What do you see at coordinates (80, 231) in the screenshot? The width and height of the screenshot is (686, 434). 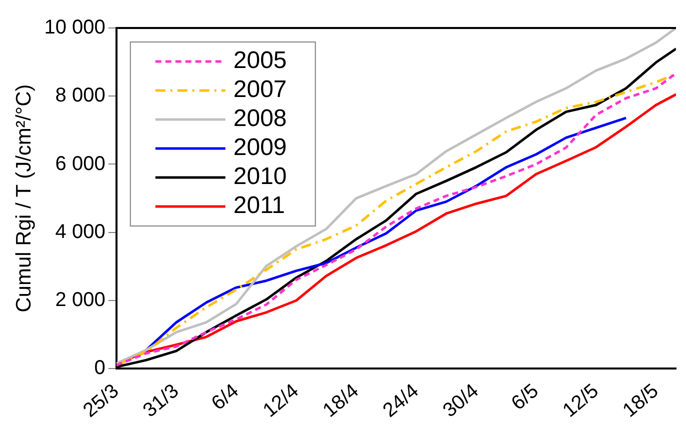 I see `y-tick-label: 4 000` at bounding box center [80, 231].